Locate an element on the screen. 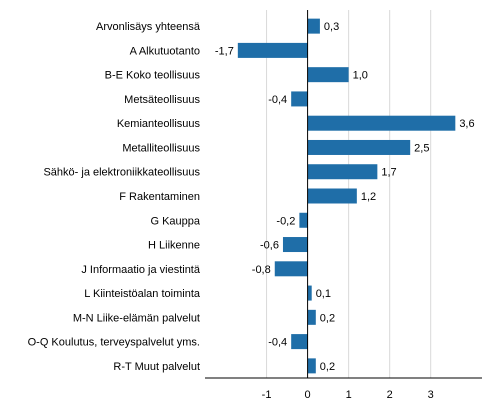 The width and height of the screenshot is (491, 416). category-label: H Liikenne is located at coordinates (174, 246).